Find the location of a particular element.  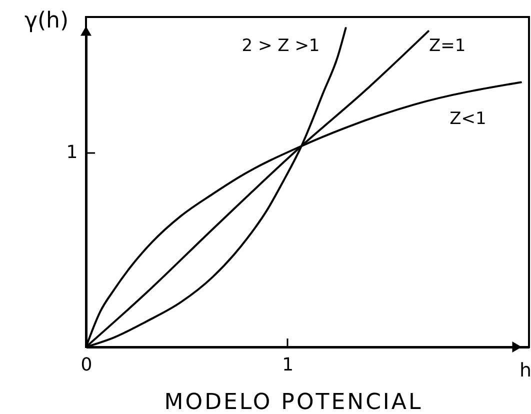

x-tick-label: 0 is located at coordinates (86, 365).